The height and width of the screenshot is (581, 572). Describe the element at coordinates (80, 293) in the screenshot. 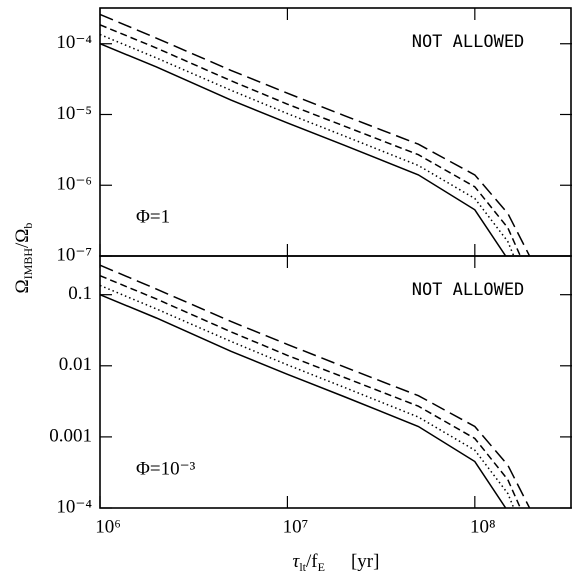

I see `y-tick-label: 0.1` at that location.